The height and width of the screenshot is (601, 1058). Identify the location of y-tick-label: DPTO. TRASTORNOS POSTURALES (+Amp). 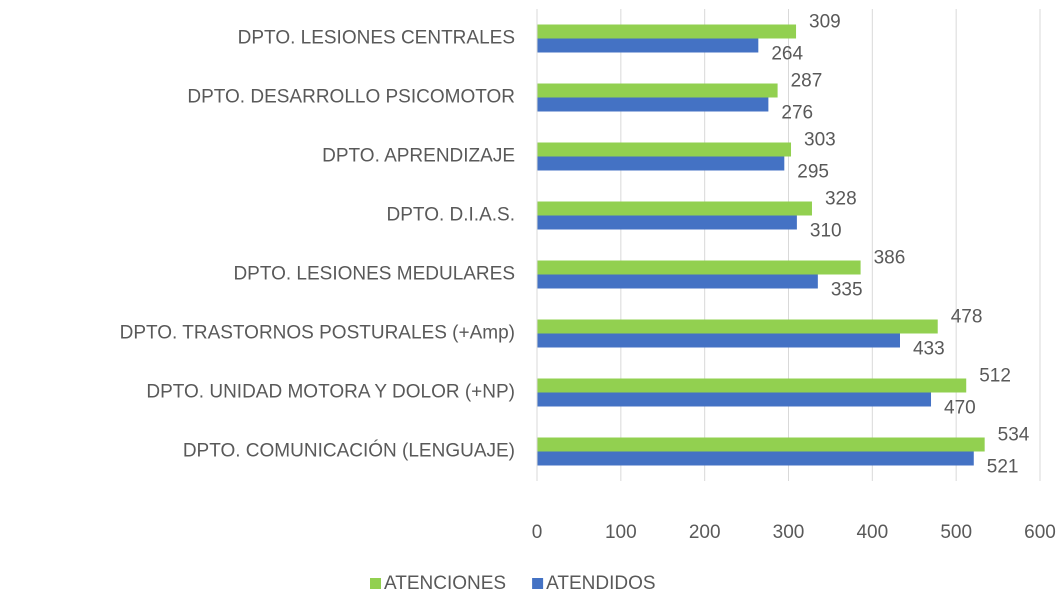
(317, 333).